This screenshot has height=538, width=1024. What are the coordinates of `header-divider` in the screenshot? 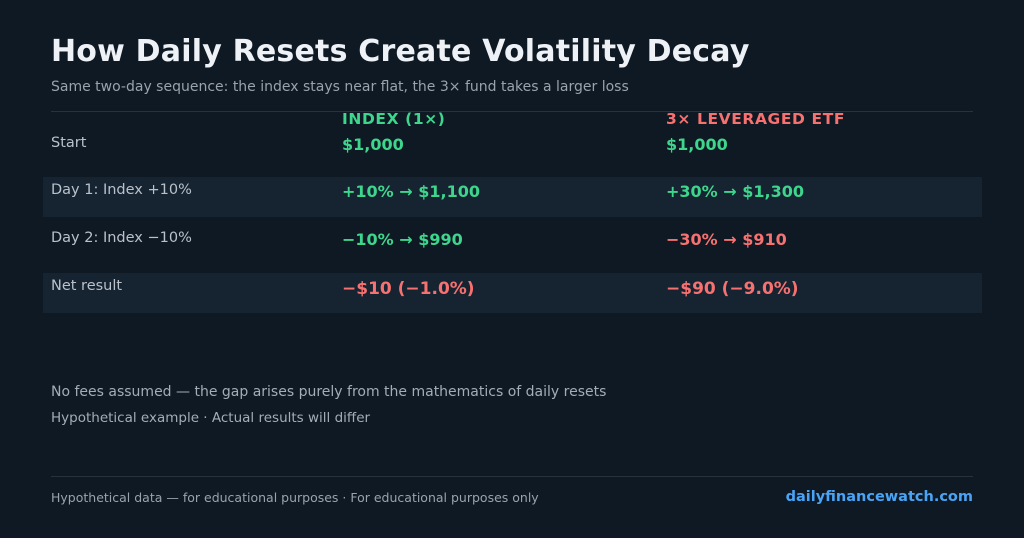 It's located at (512, 111).